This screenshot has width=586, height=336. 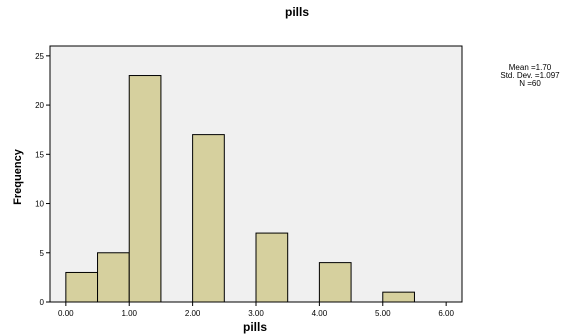 I want to click on chart-title: pills, so click(x=297, y=12).